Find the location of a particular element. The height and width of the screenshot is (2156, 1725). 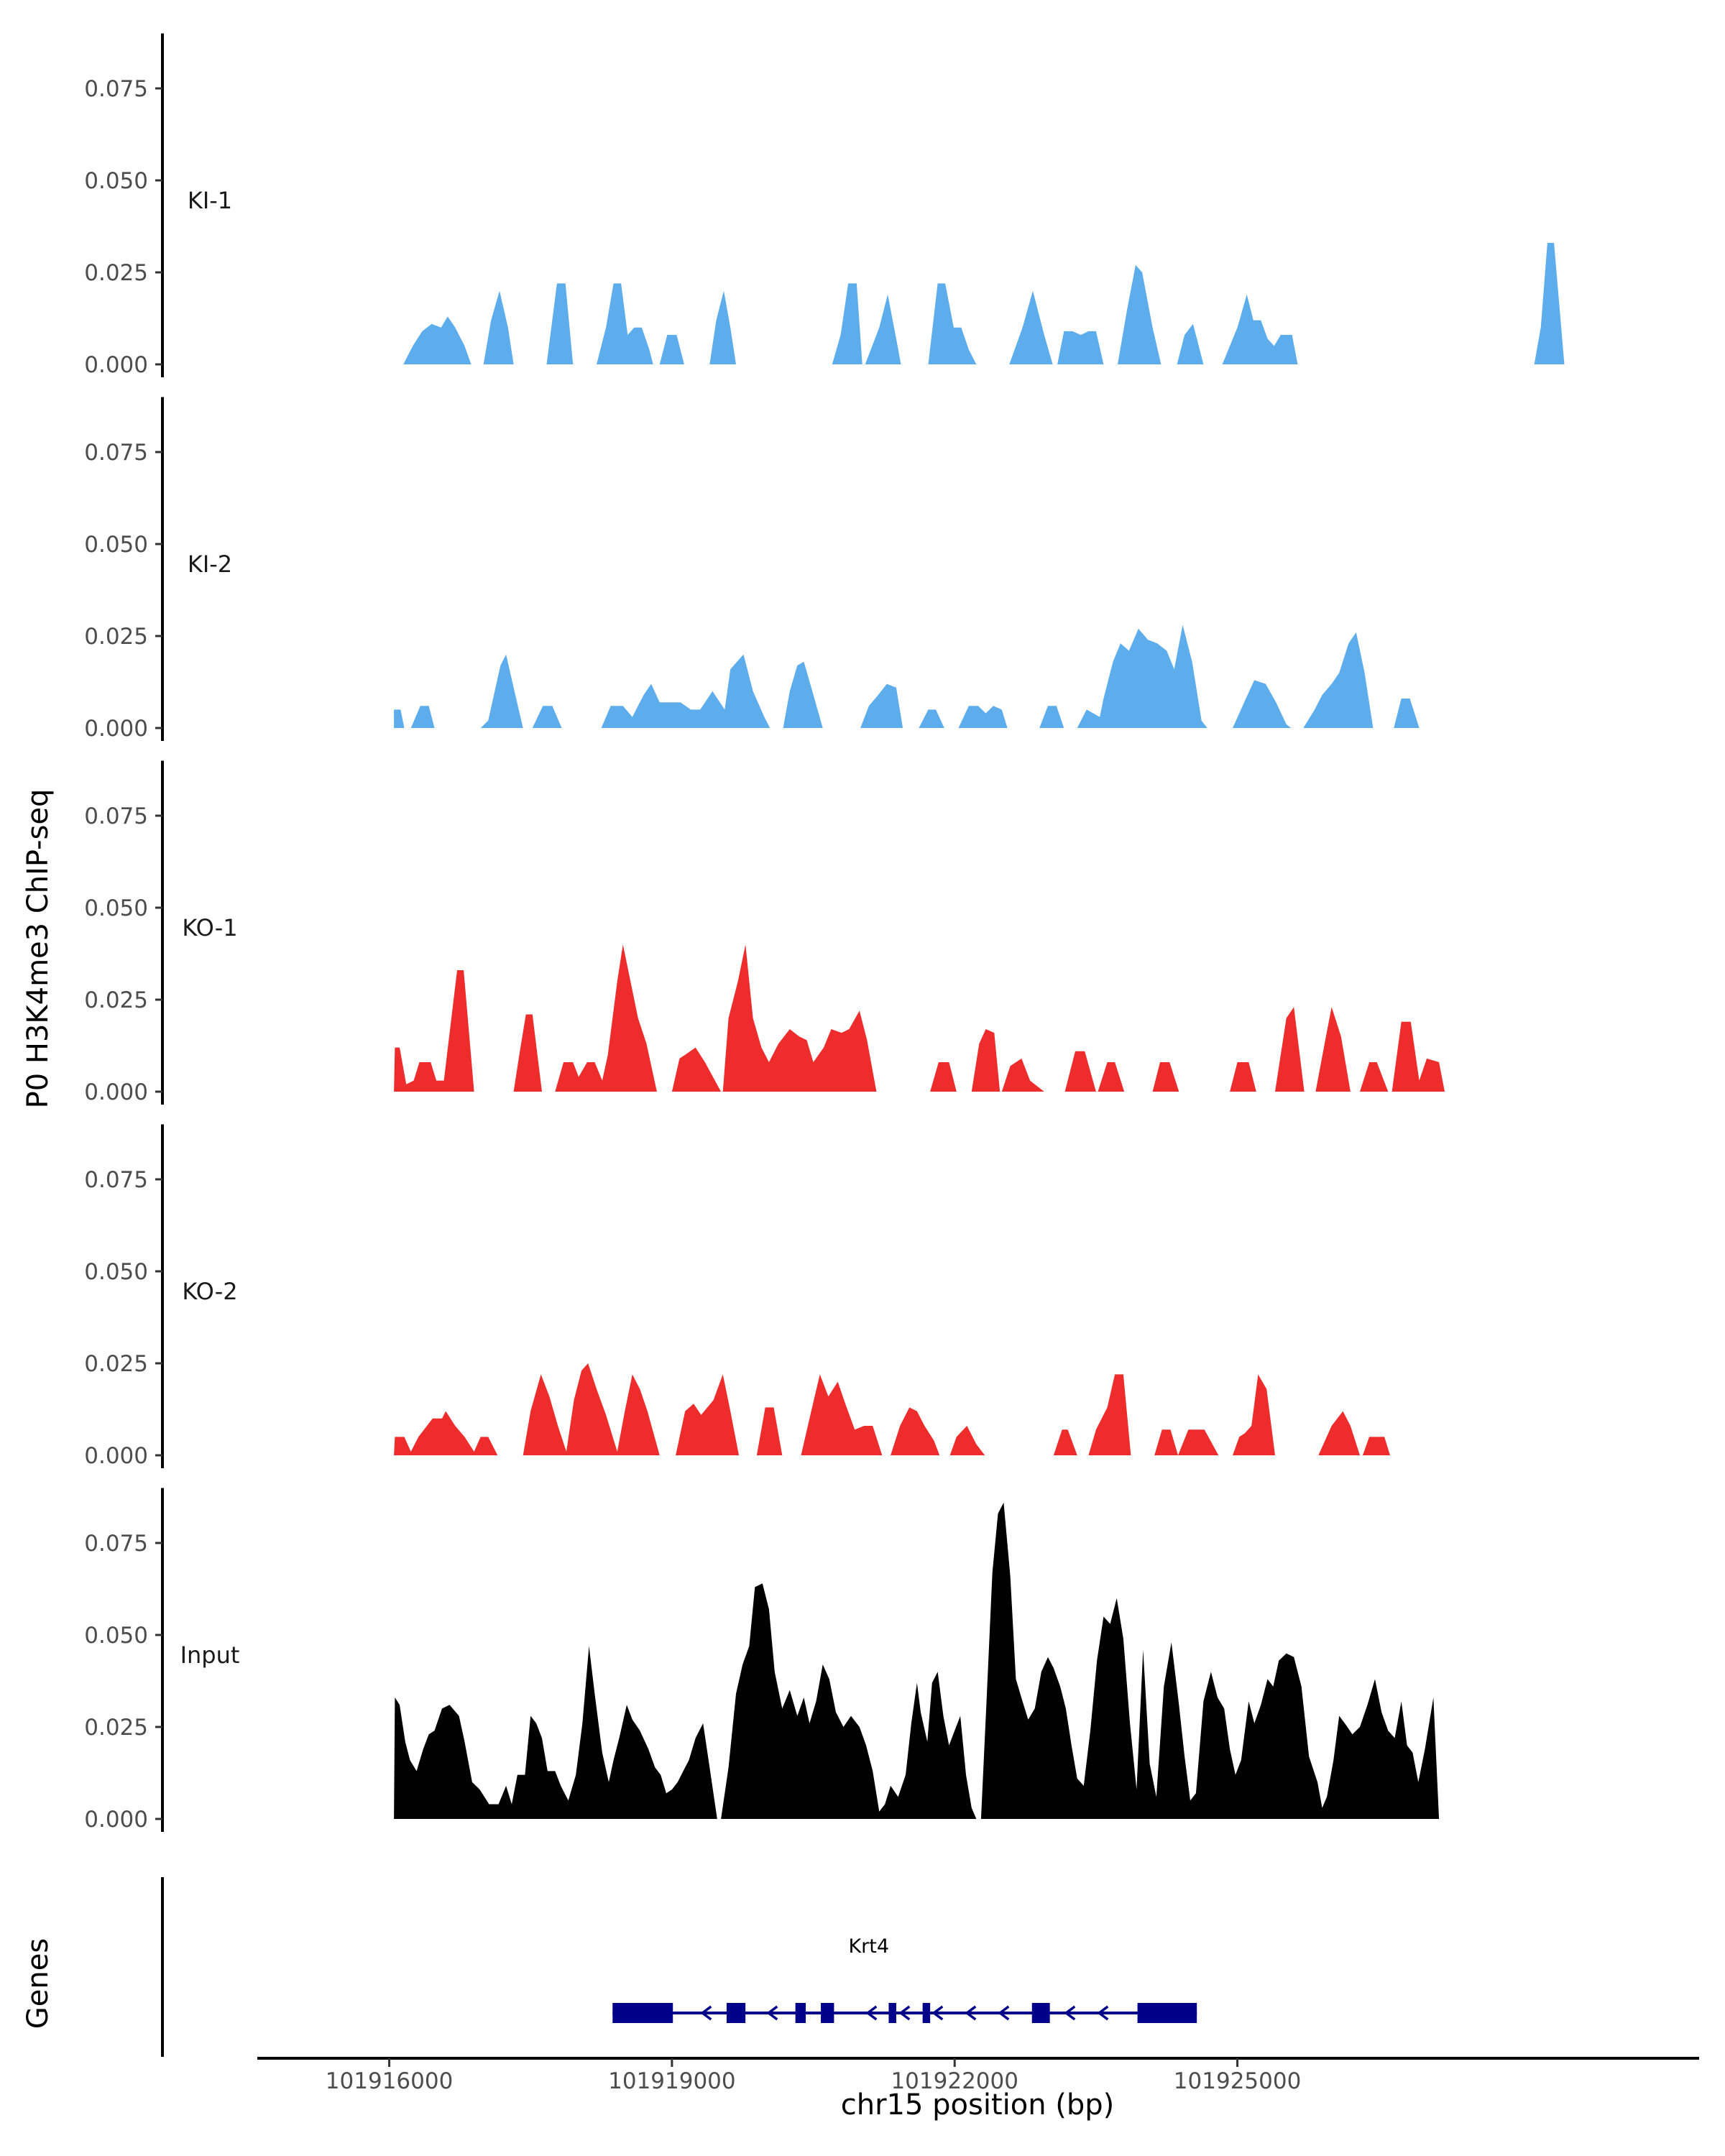

x-tick-label: 101919000 is located at coordinates (672, 2081).